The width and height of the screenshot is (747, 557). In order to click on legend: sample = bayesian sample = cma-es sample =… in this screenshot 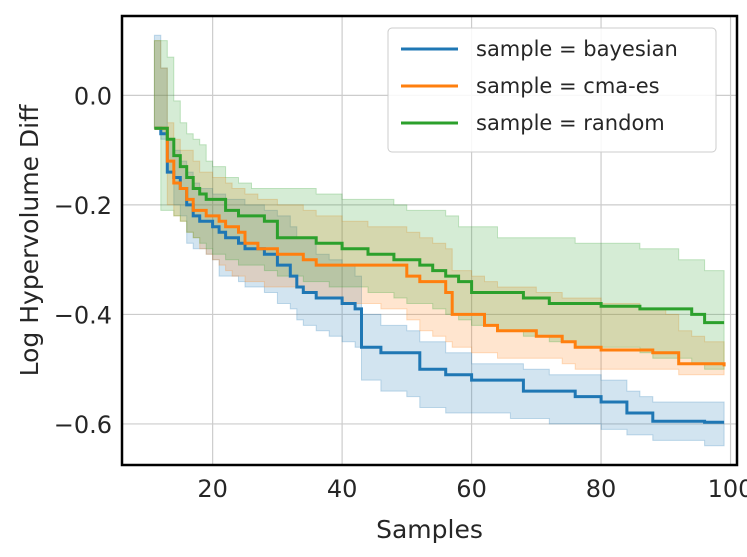, I will do `click(552, 90)`.